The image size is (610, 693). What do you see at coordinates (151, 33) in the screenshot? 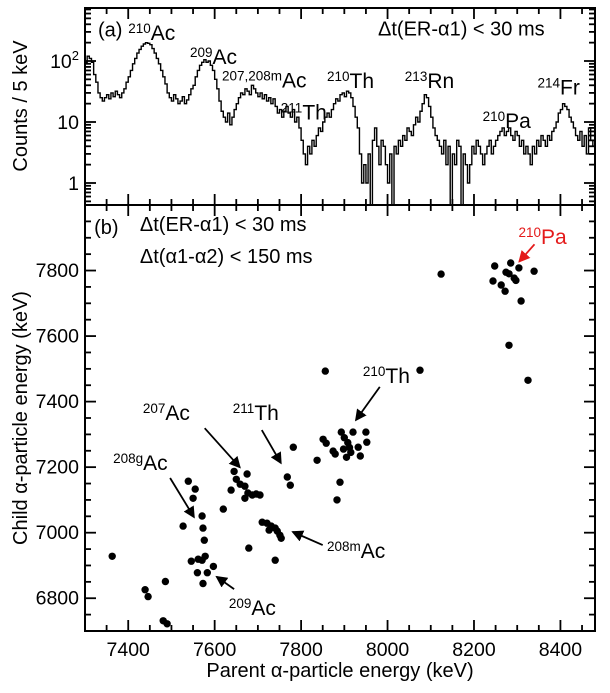
I see `annotation-a-210ac: 210Ac` at bounding box center [151, 33].